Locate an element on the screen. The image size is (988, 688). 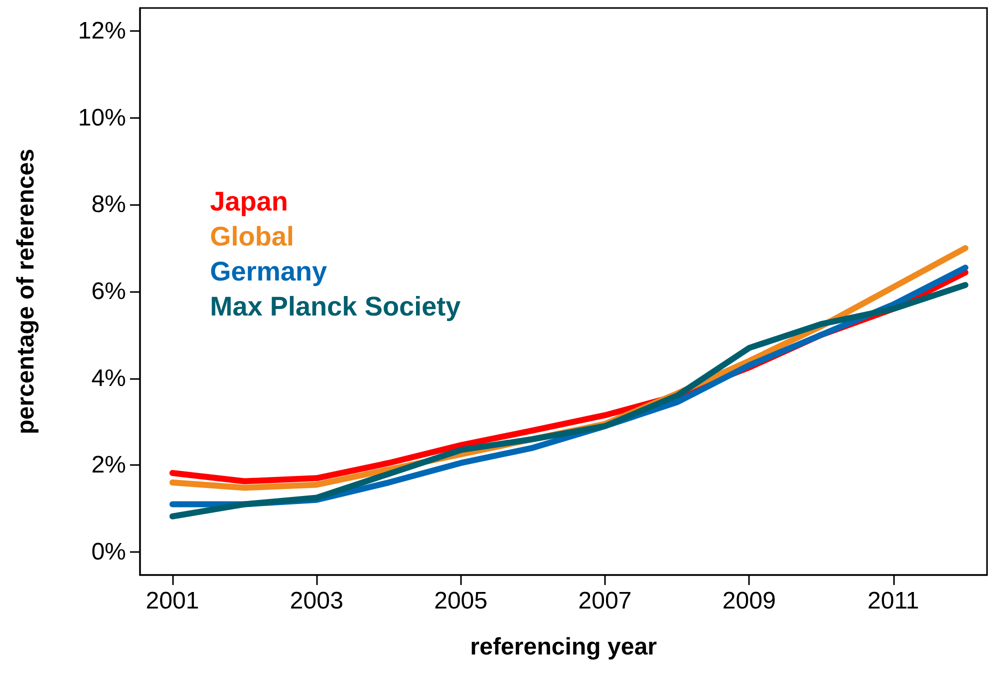
x-tick-label: 2009 is located at coordinates (749, 601).